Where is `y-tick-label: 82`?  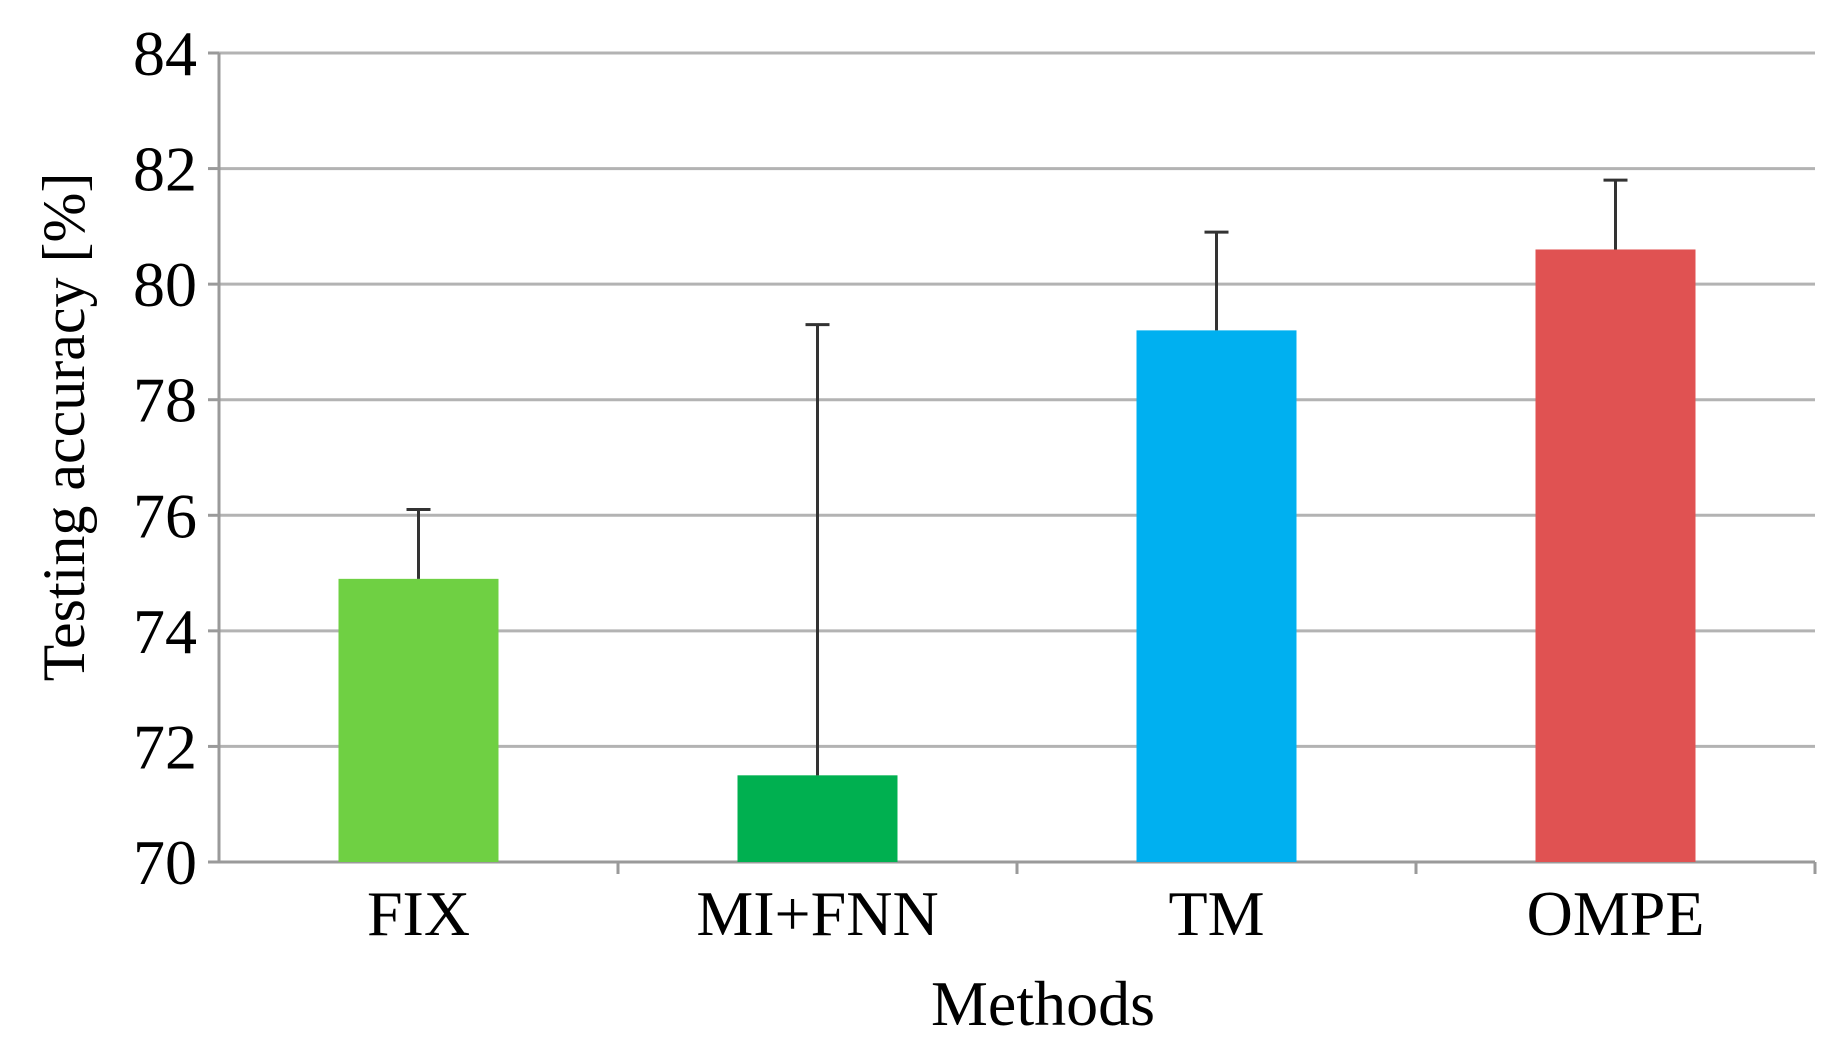 y-tick-label: 82 is located at coordinates (165, 169).